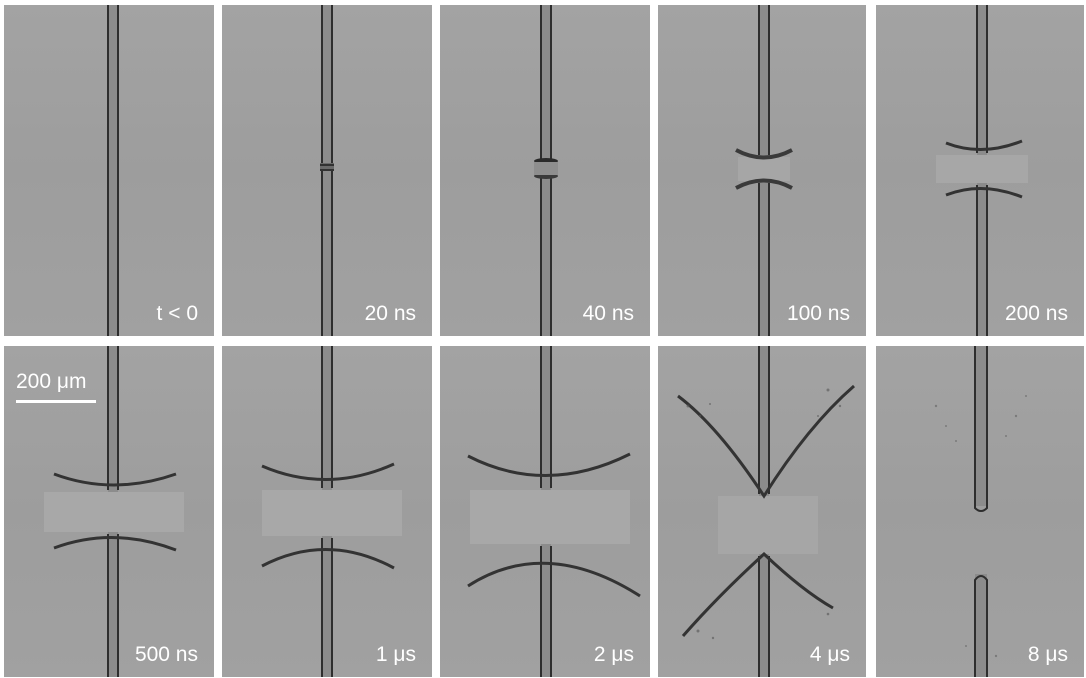  Describe the element at coordinates (177, 313) in the screenshot. I see `time-label: t < 0` at that location.